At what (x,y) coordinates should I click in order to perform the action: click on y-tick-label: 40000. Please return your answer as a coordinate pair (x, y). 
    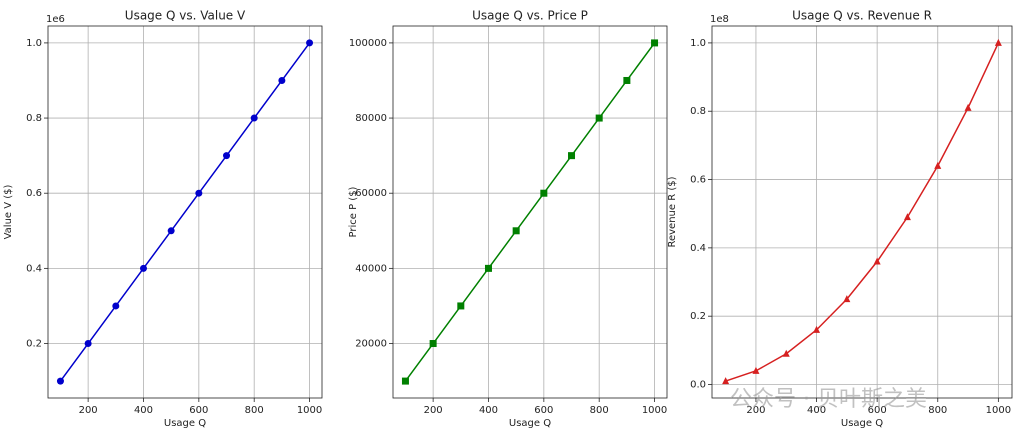
    Looking at the image, I should click on (371, 268).